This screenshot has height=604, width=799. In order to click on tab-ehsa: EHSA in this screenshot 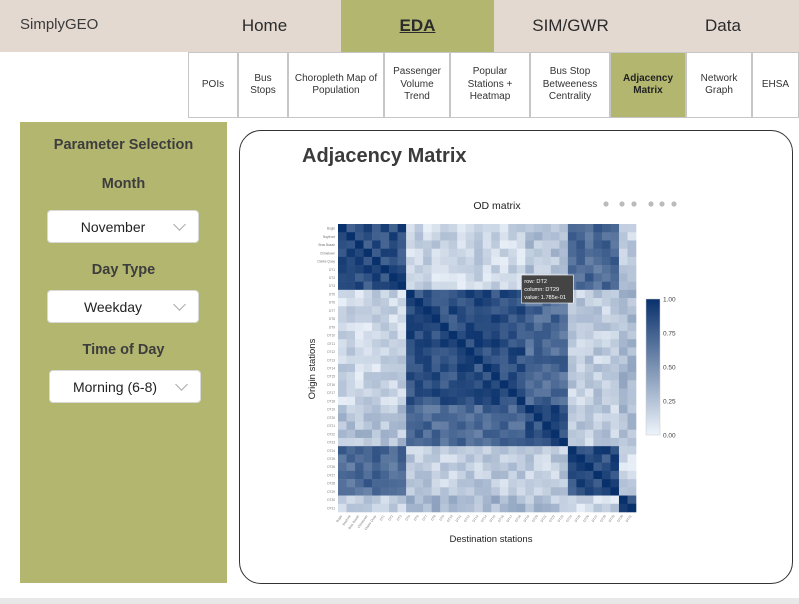, I will do `click(775, 85)`.